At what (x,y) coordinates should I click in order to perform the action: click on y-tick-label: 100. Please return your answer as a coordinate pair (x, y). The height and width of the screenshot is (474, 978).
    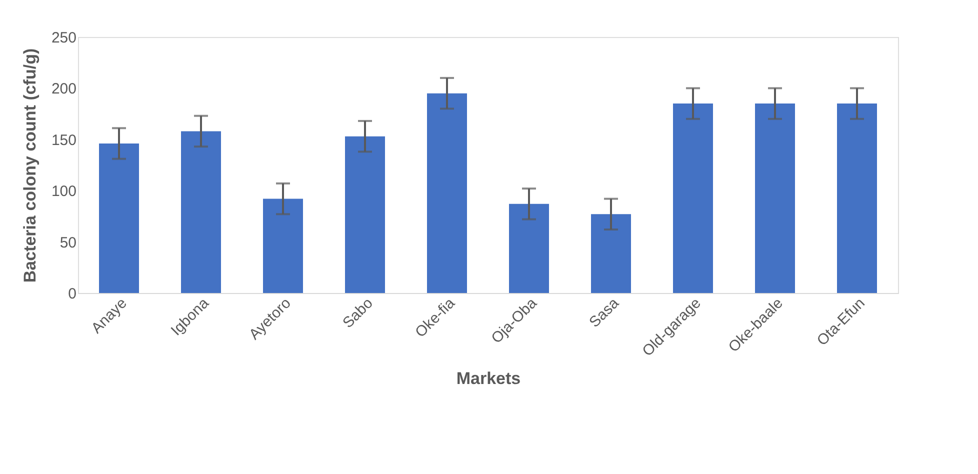
    Looking at the image, I should click on (63, 191).